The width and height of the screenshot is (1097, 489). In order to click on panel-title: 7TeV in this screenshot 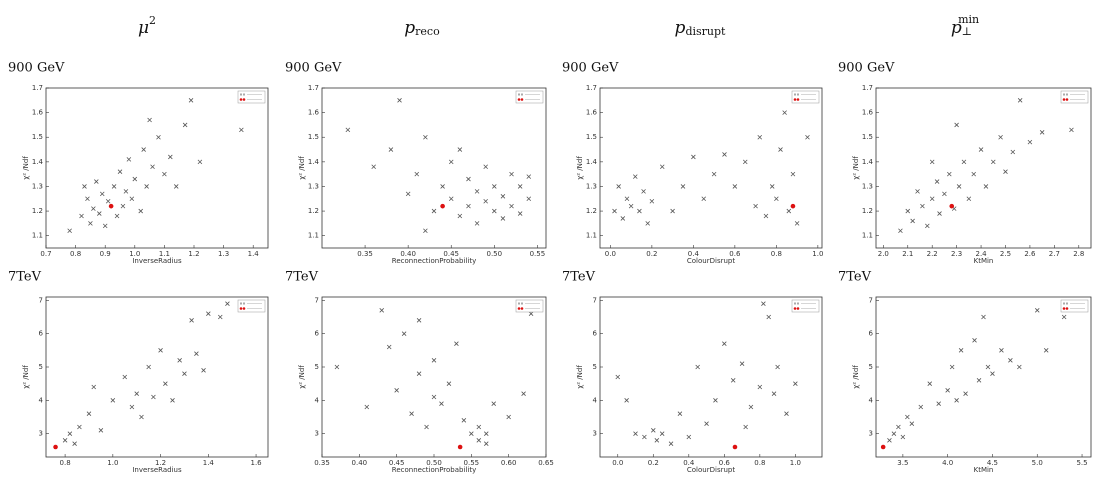, I will do `click(855, 277)`.